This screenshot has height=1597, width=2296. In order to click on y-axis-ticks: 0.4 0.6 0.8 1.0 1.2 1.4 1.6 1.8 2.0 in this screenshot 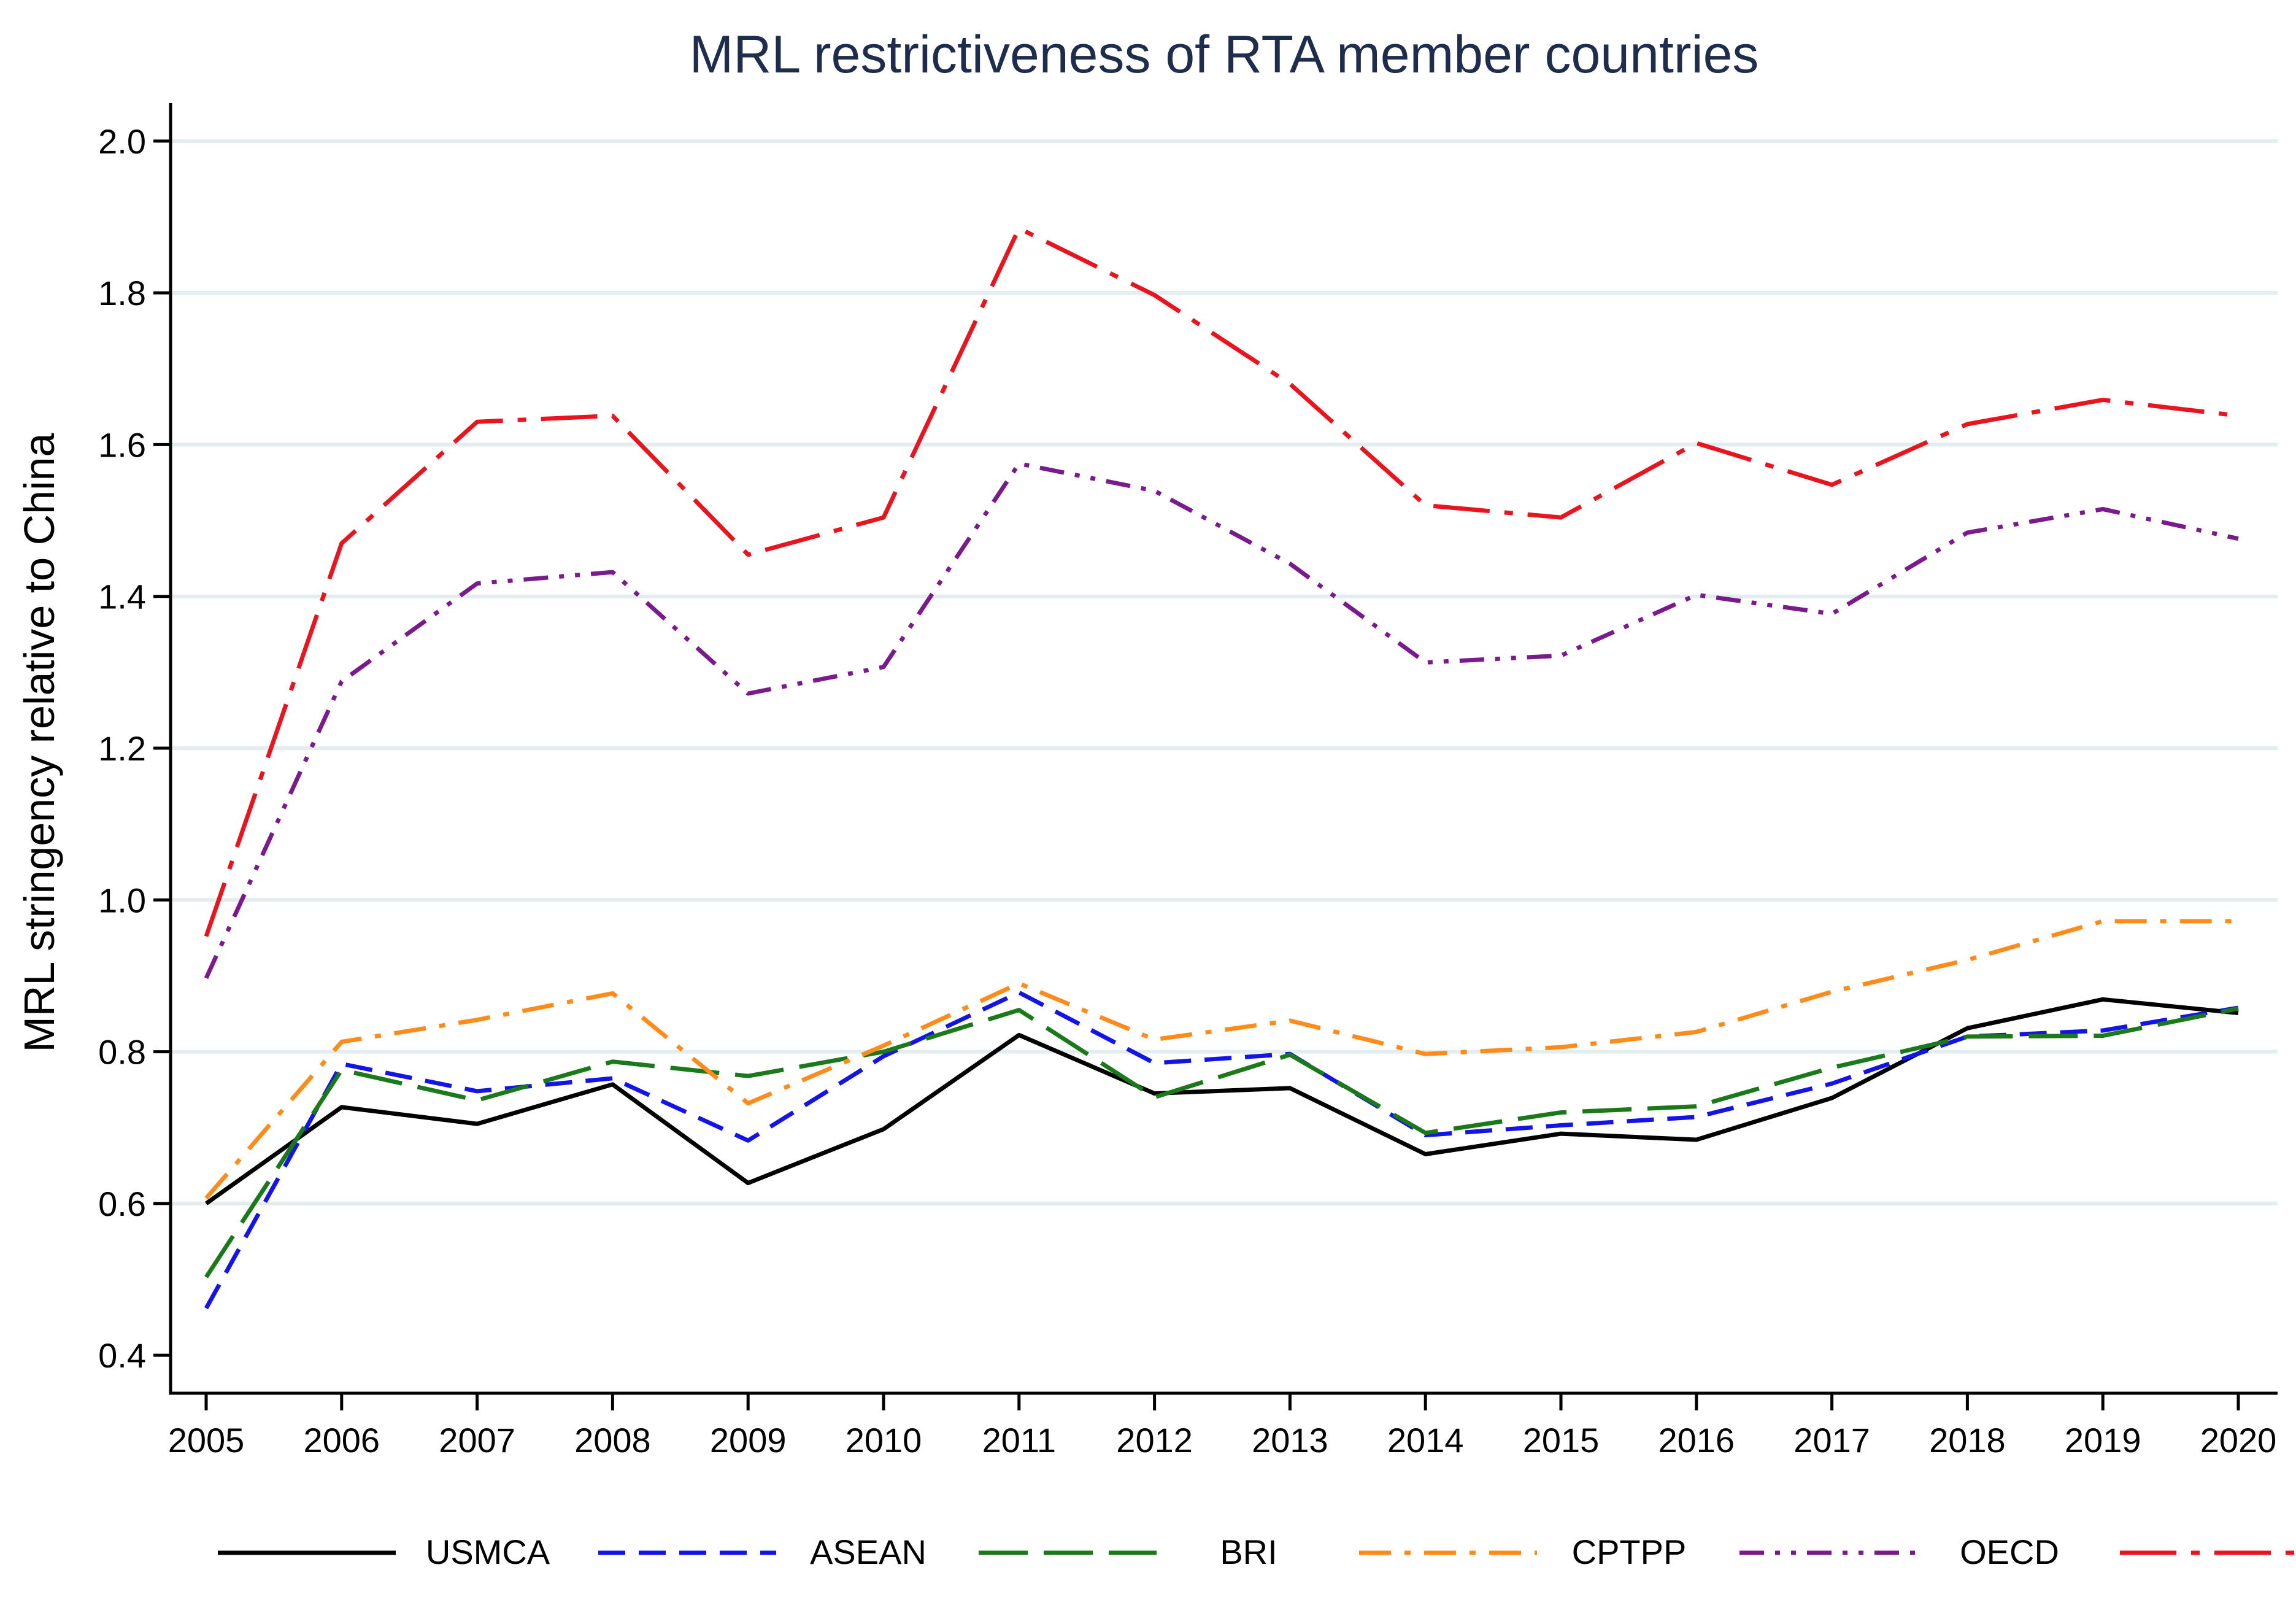, I will do `click(134, 748)`.